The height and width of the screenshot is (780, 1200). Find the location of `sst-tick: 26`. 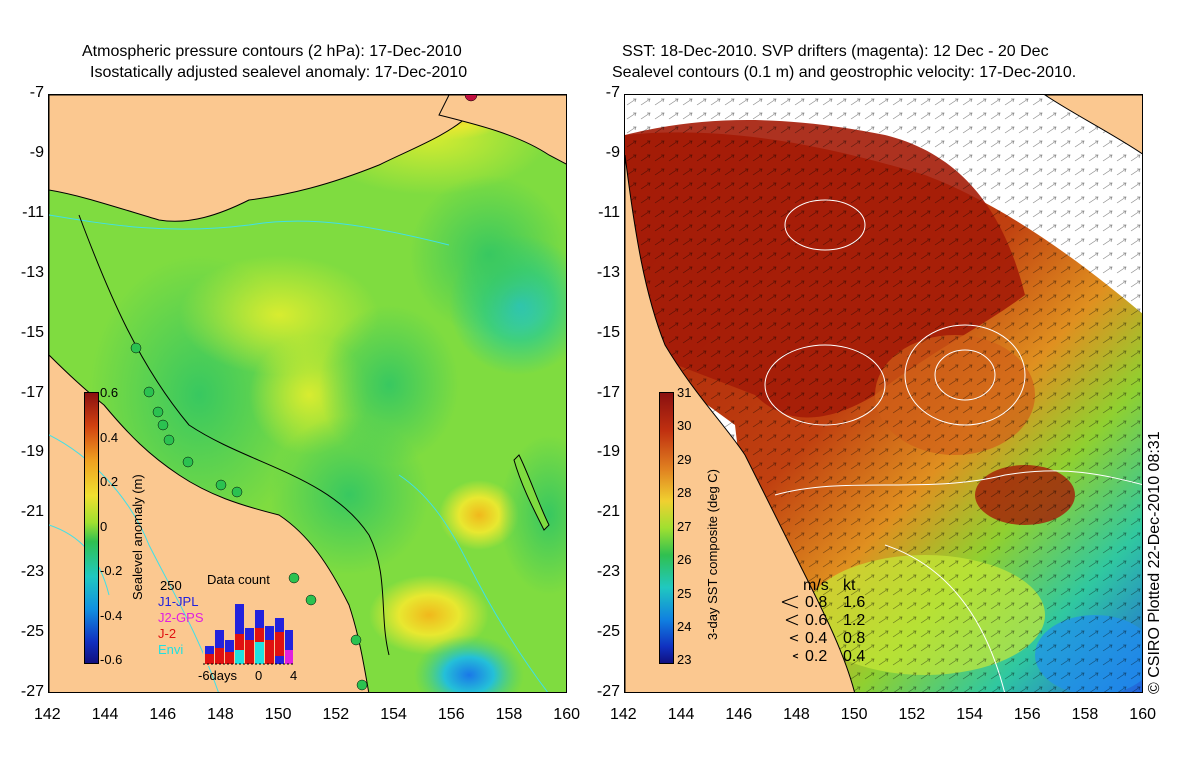

sst-tick: 26 is located at coordinates (684, 559).